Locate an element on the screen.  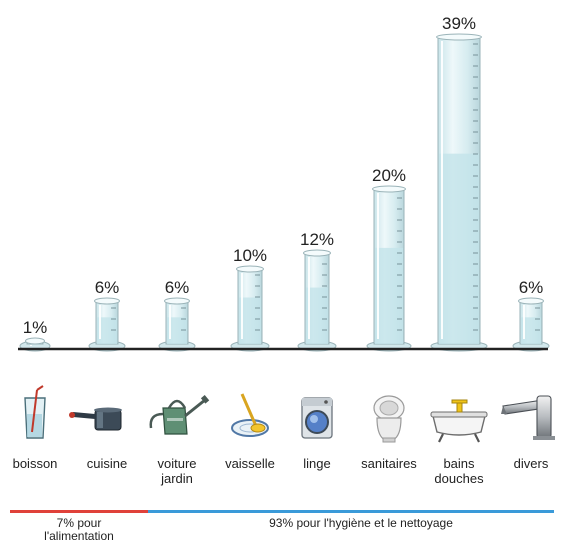
cylinder-sanitaires is located at coordinates (389, 268).